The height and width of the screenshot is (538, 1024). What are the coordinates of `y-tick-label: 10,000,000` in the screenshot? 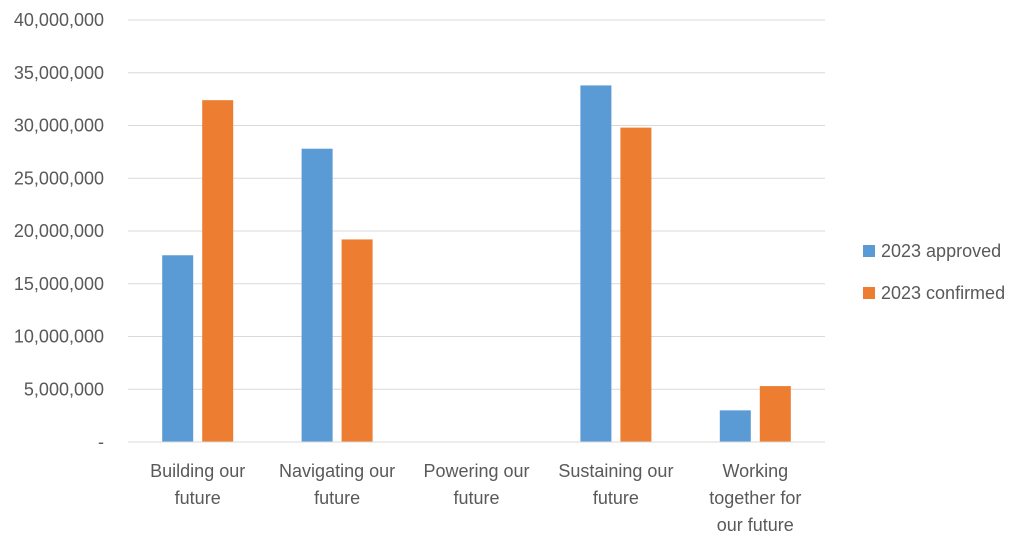 It's located at (59, 337).